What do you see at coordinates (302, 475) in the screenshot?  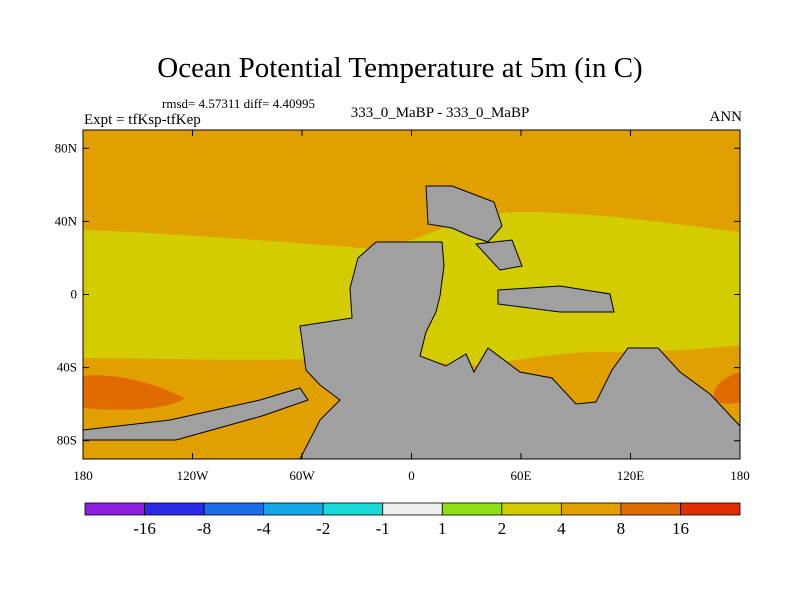 I see `x-tick-label: 60W` at bounding box center [302, 475].